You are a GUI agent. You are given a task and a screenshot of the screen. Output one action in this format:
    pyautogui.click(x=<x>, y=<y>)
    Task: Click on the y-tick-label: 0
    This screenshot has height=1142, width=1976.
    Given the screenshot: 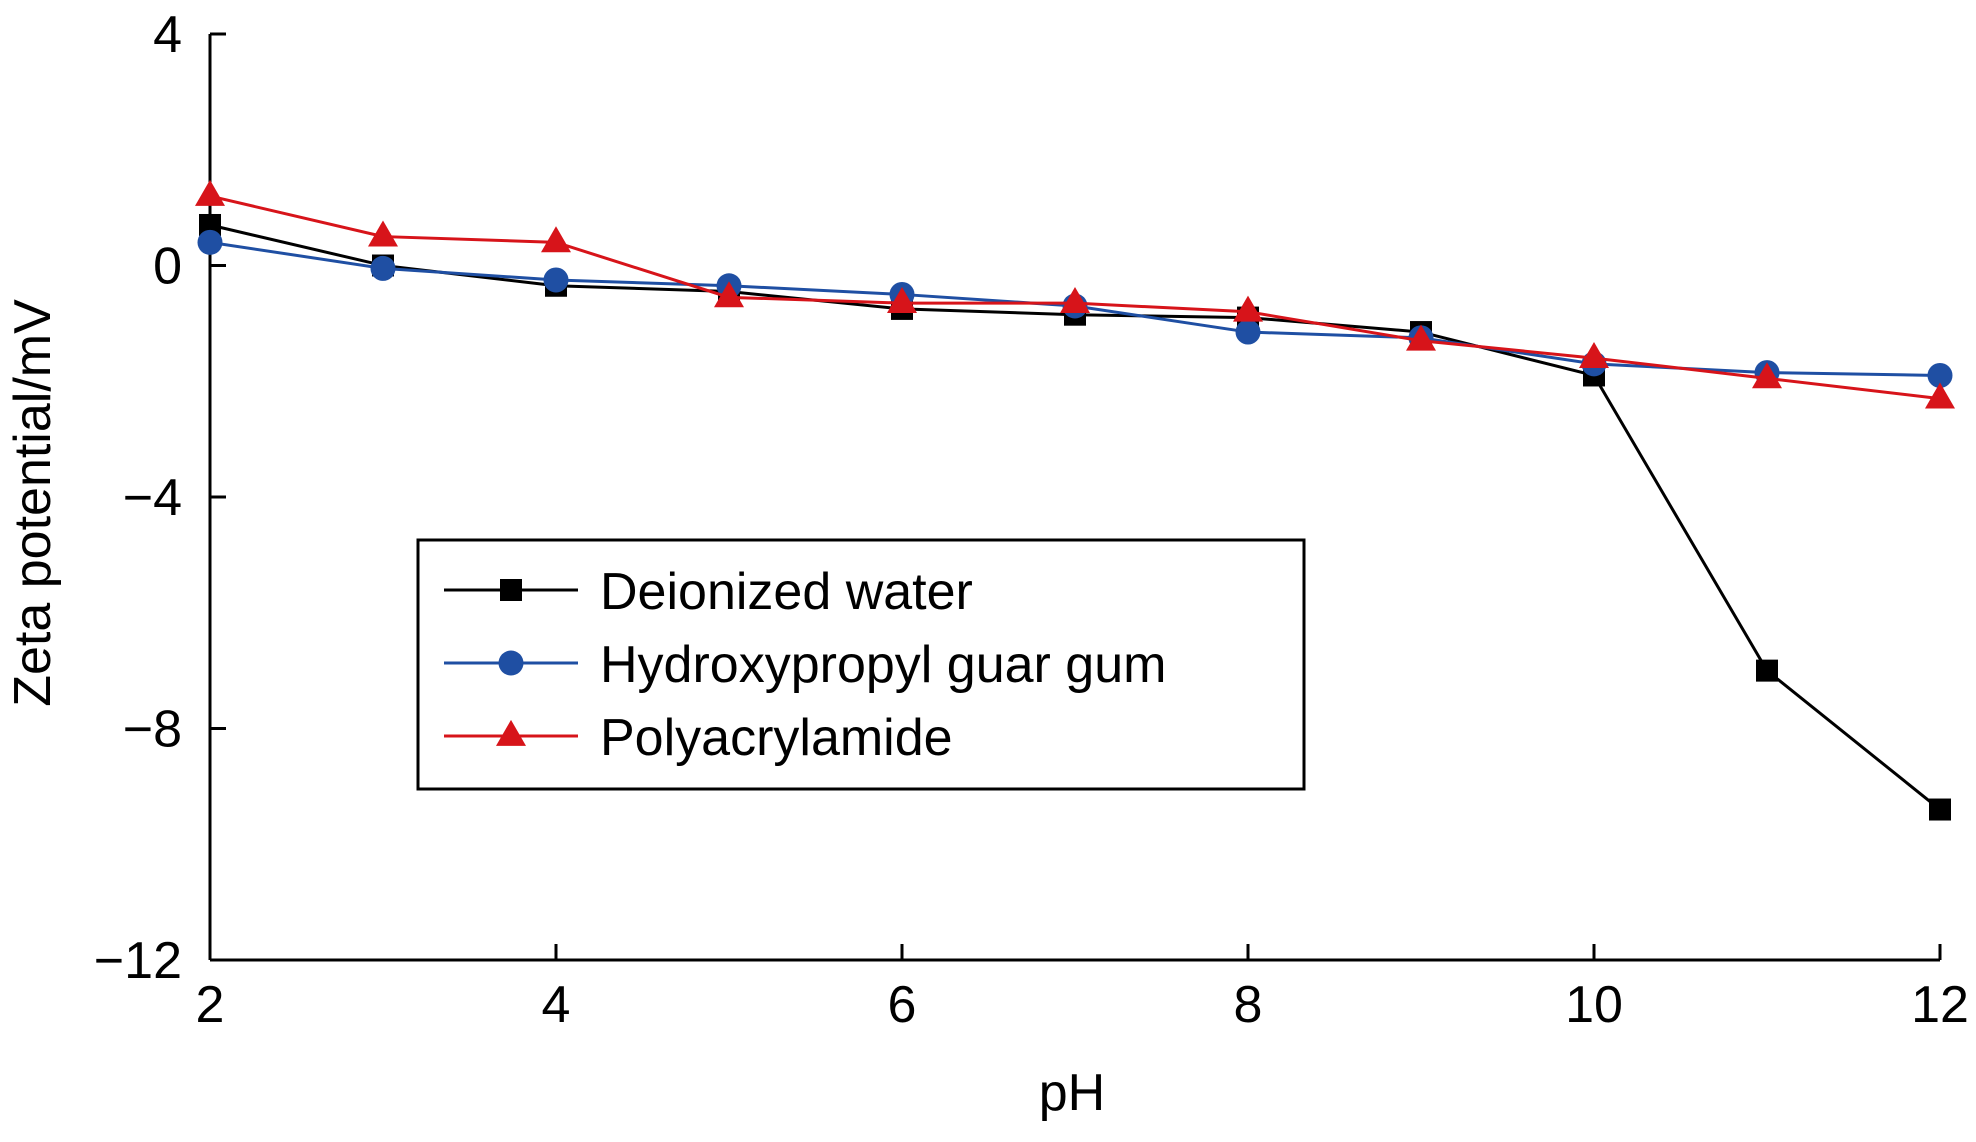 What is the action you would take?
    pyautogui.click(x=167, y=267)
    